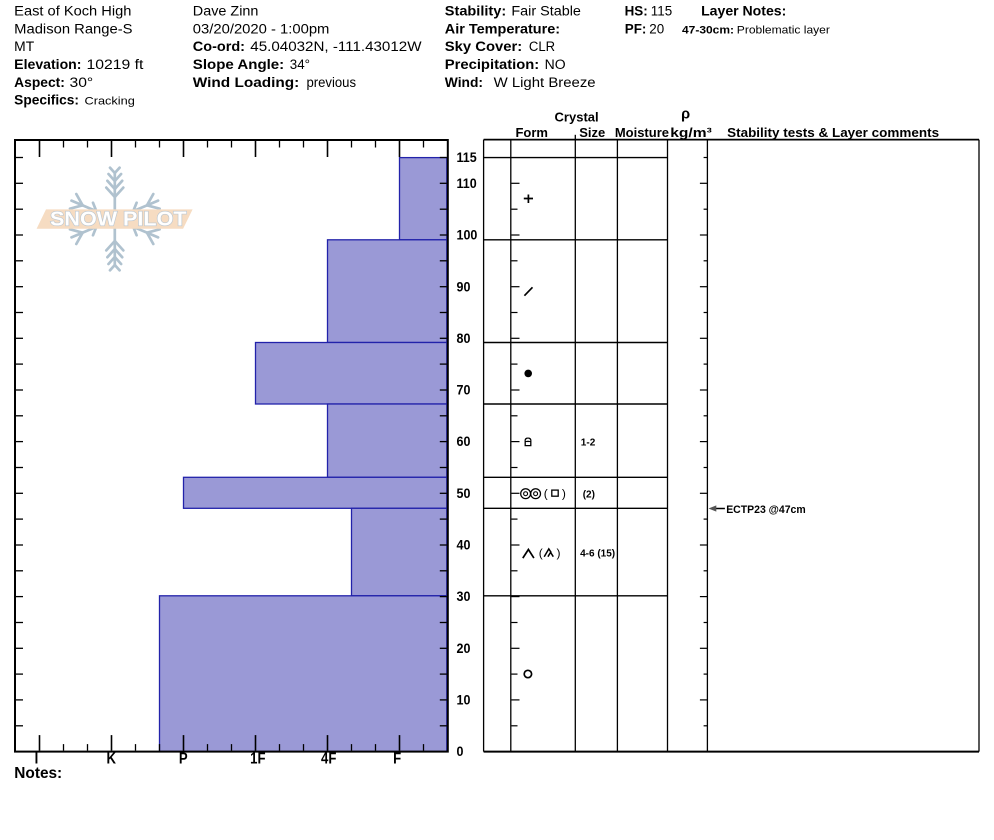 This screenshot has height=840, width=994. What do you see at coordinates (467, 183) in the screenshot?
I see `svg-text: 110` at bounding box center [467, 183].